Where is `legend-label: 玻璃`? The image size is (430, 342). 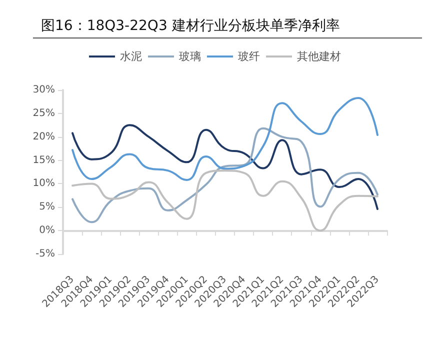
legend-label: 玻璃 is located at coordinates (190, 56).